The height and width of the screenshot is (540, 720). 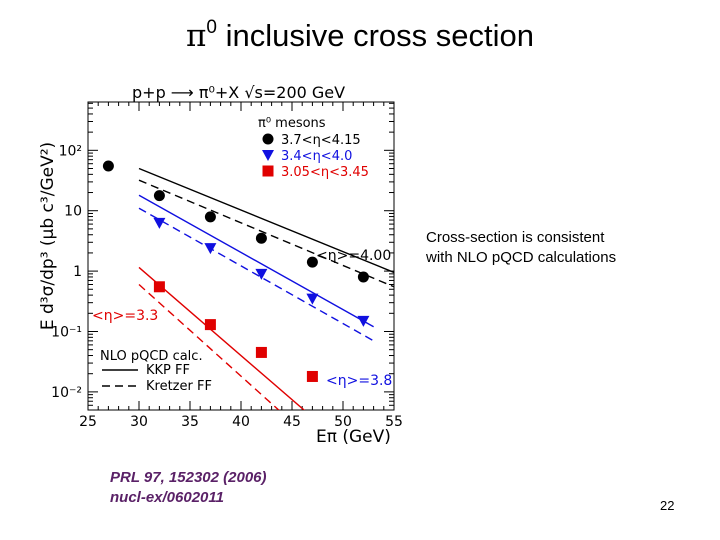 I want to click on x-tick-label: 25, so click(x=88, y=422).